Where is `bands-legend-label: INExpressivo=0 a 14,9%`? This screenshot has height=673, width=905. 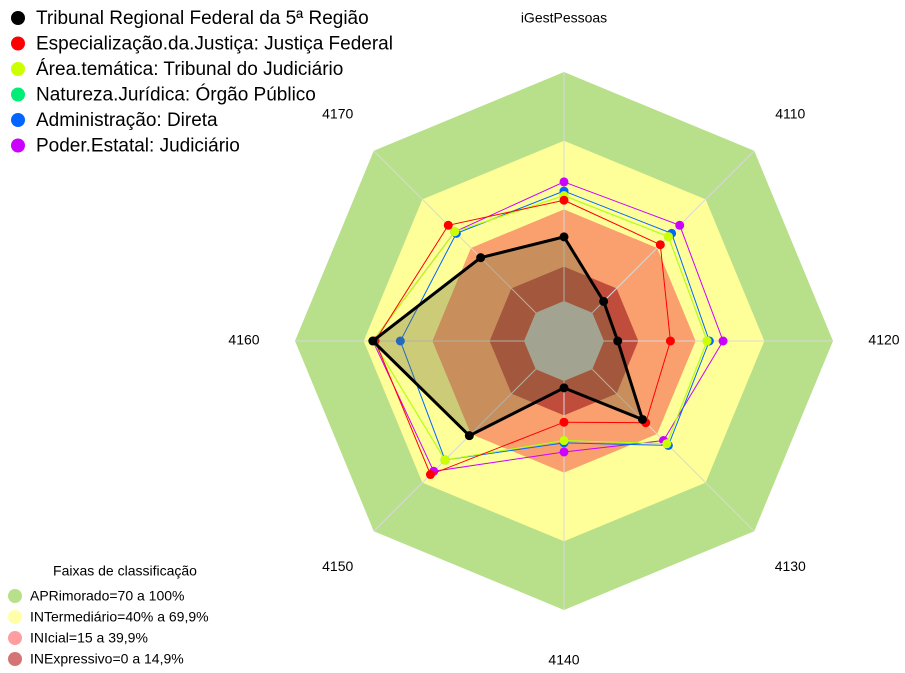
bands-legend-label: INExpressivo=0 a 14,9% is located at coordinates (107, 659).